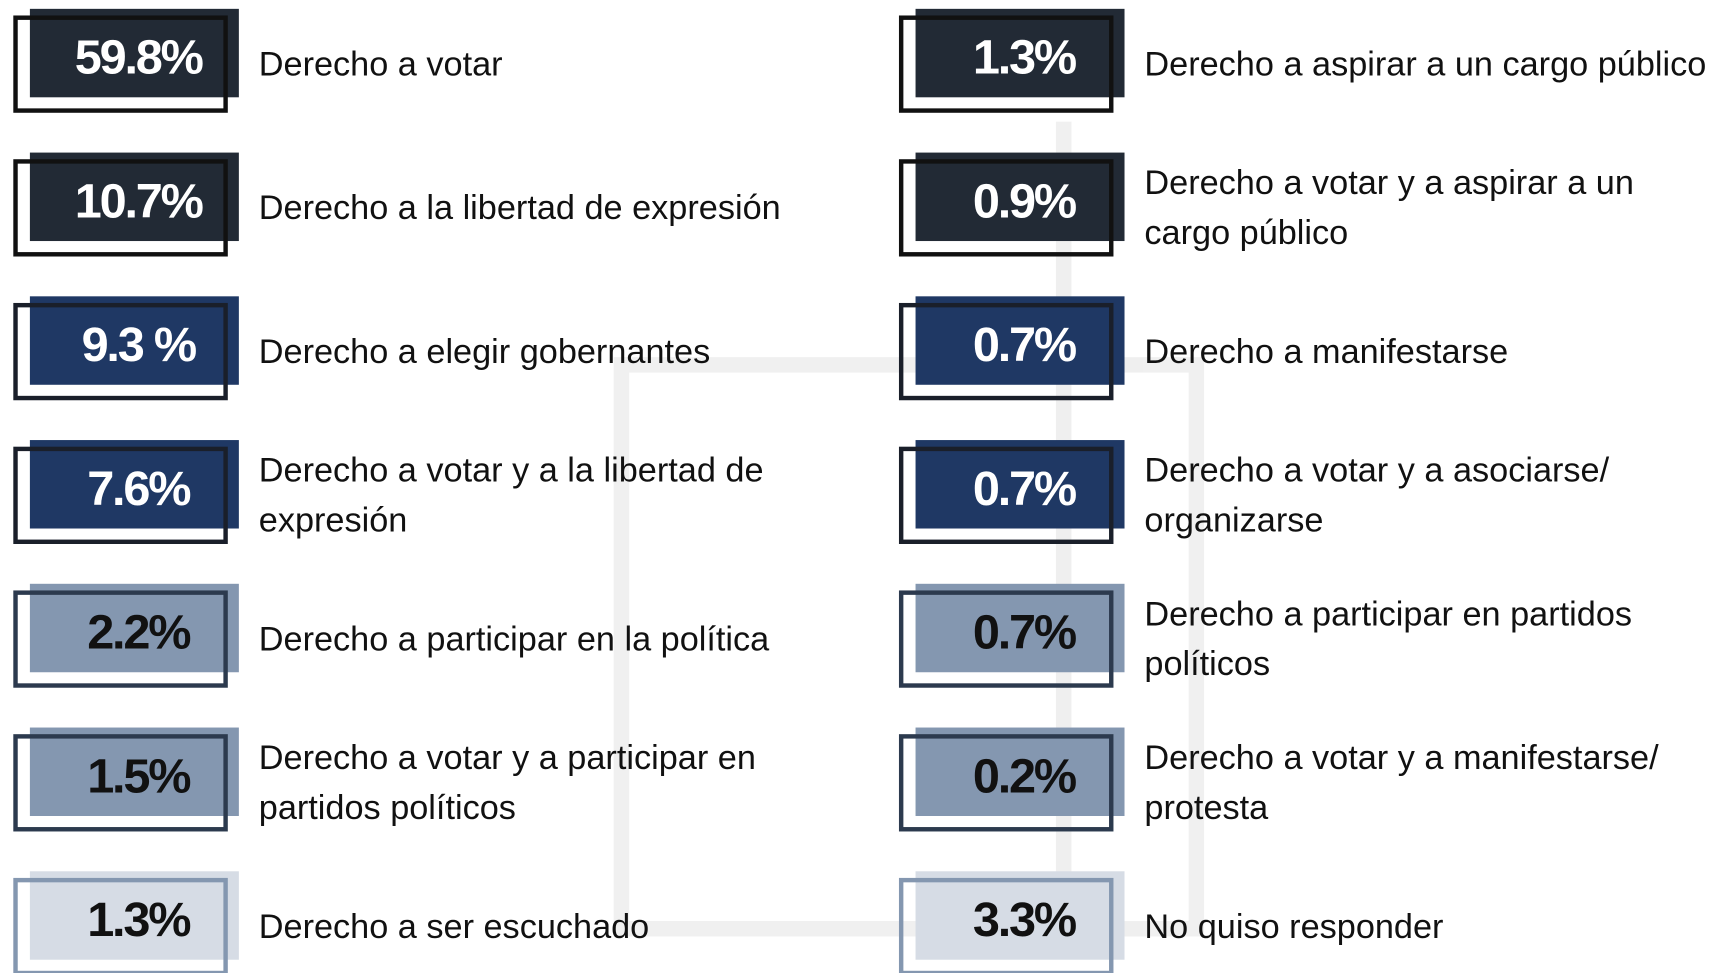 Image resolution: width=1736 pixels, height=973 pixels. Describe the element at coordinates (1207, 664) in the screenshot. I see `label: políticos` at that location.